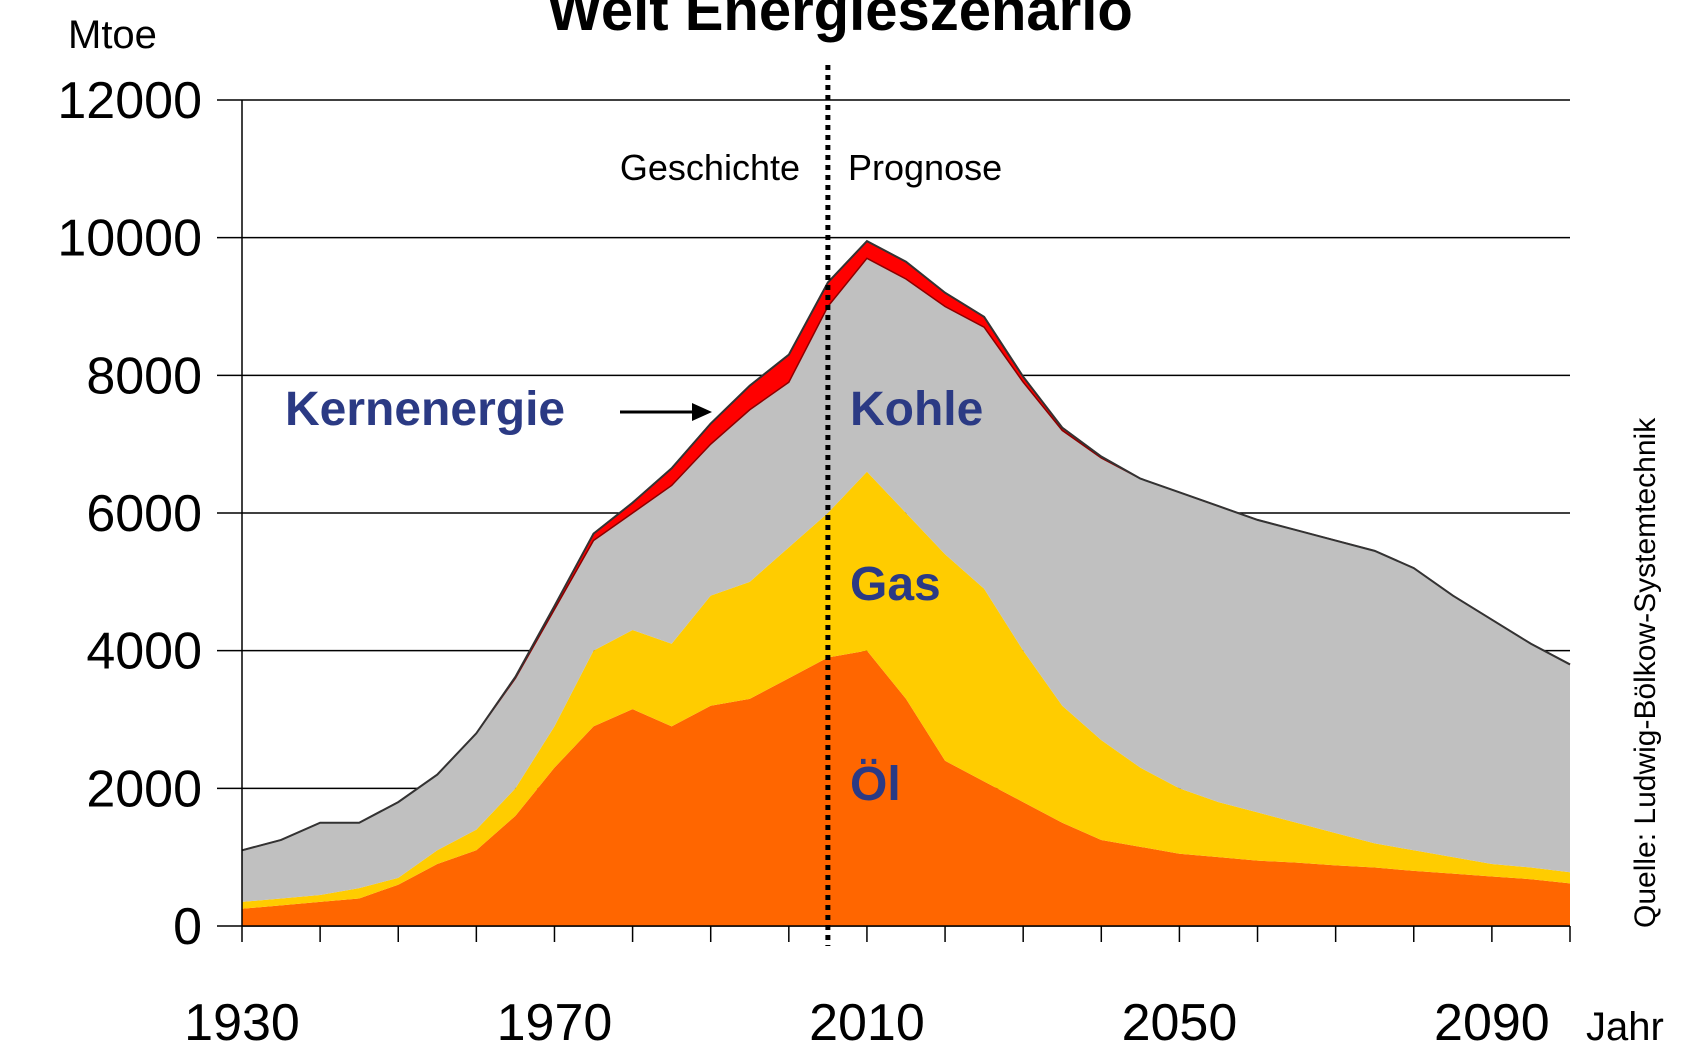  Describe the element at coordinates (112, 35) in the screenshot. I see `y-axis-label: Mtoe` at that location.